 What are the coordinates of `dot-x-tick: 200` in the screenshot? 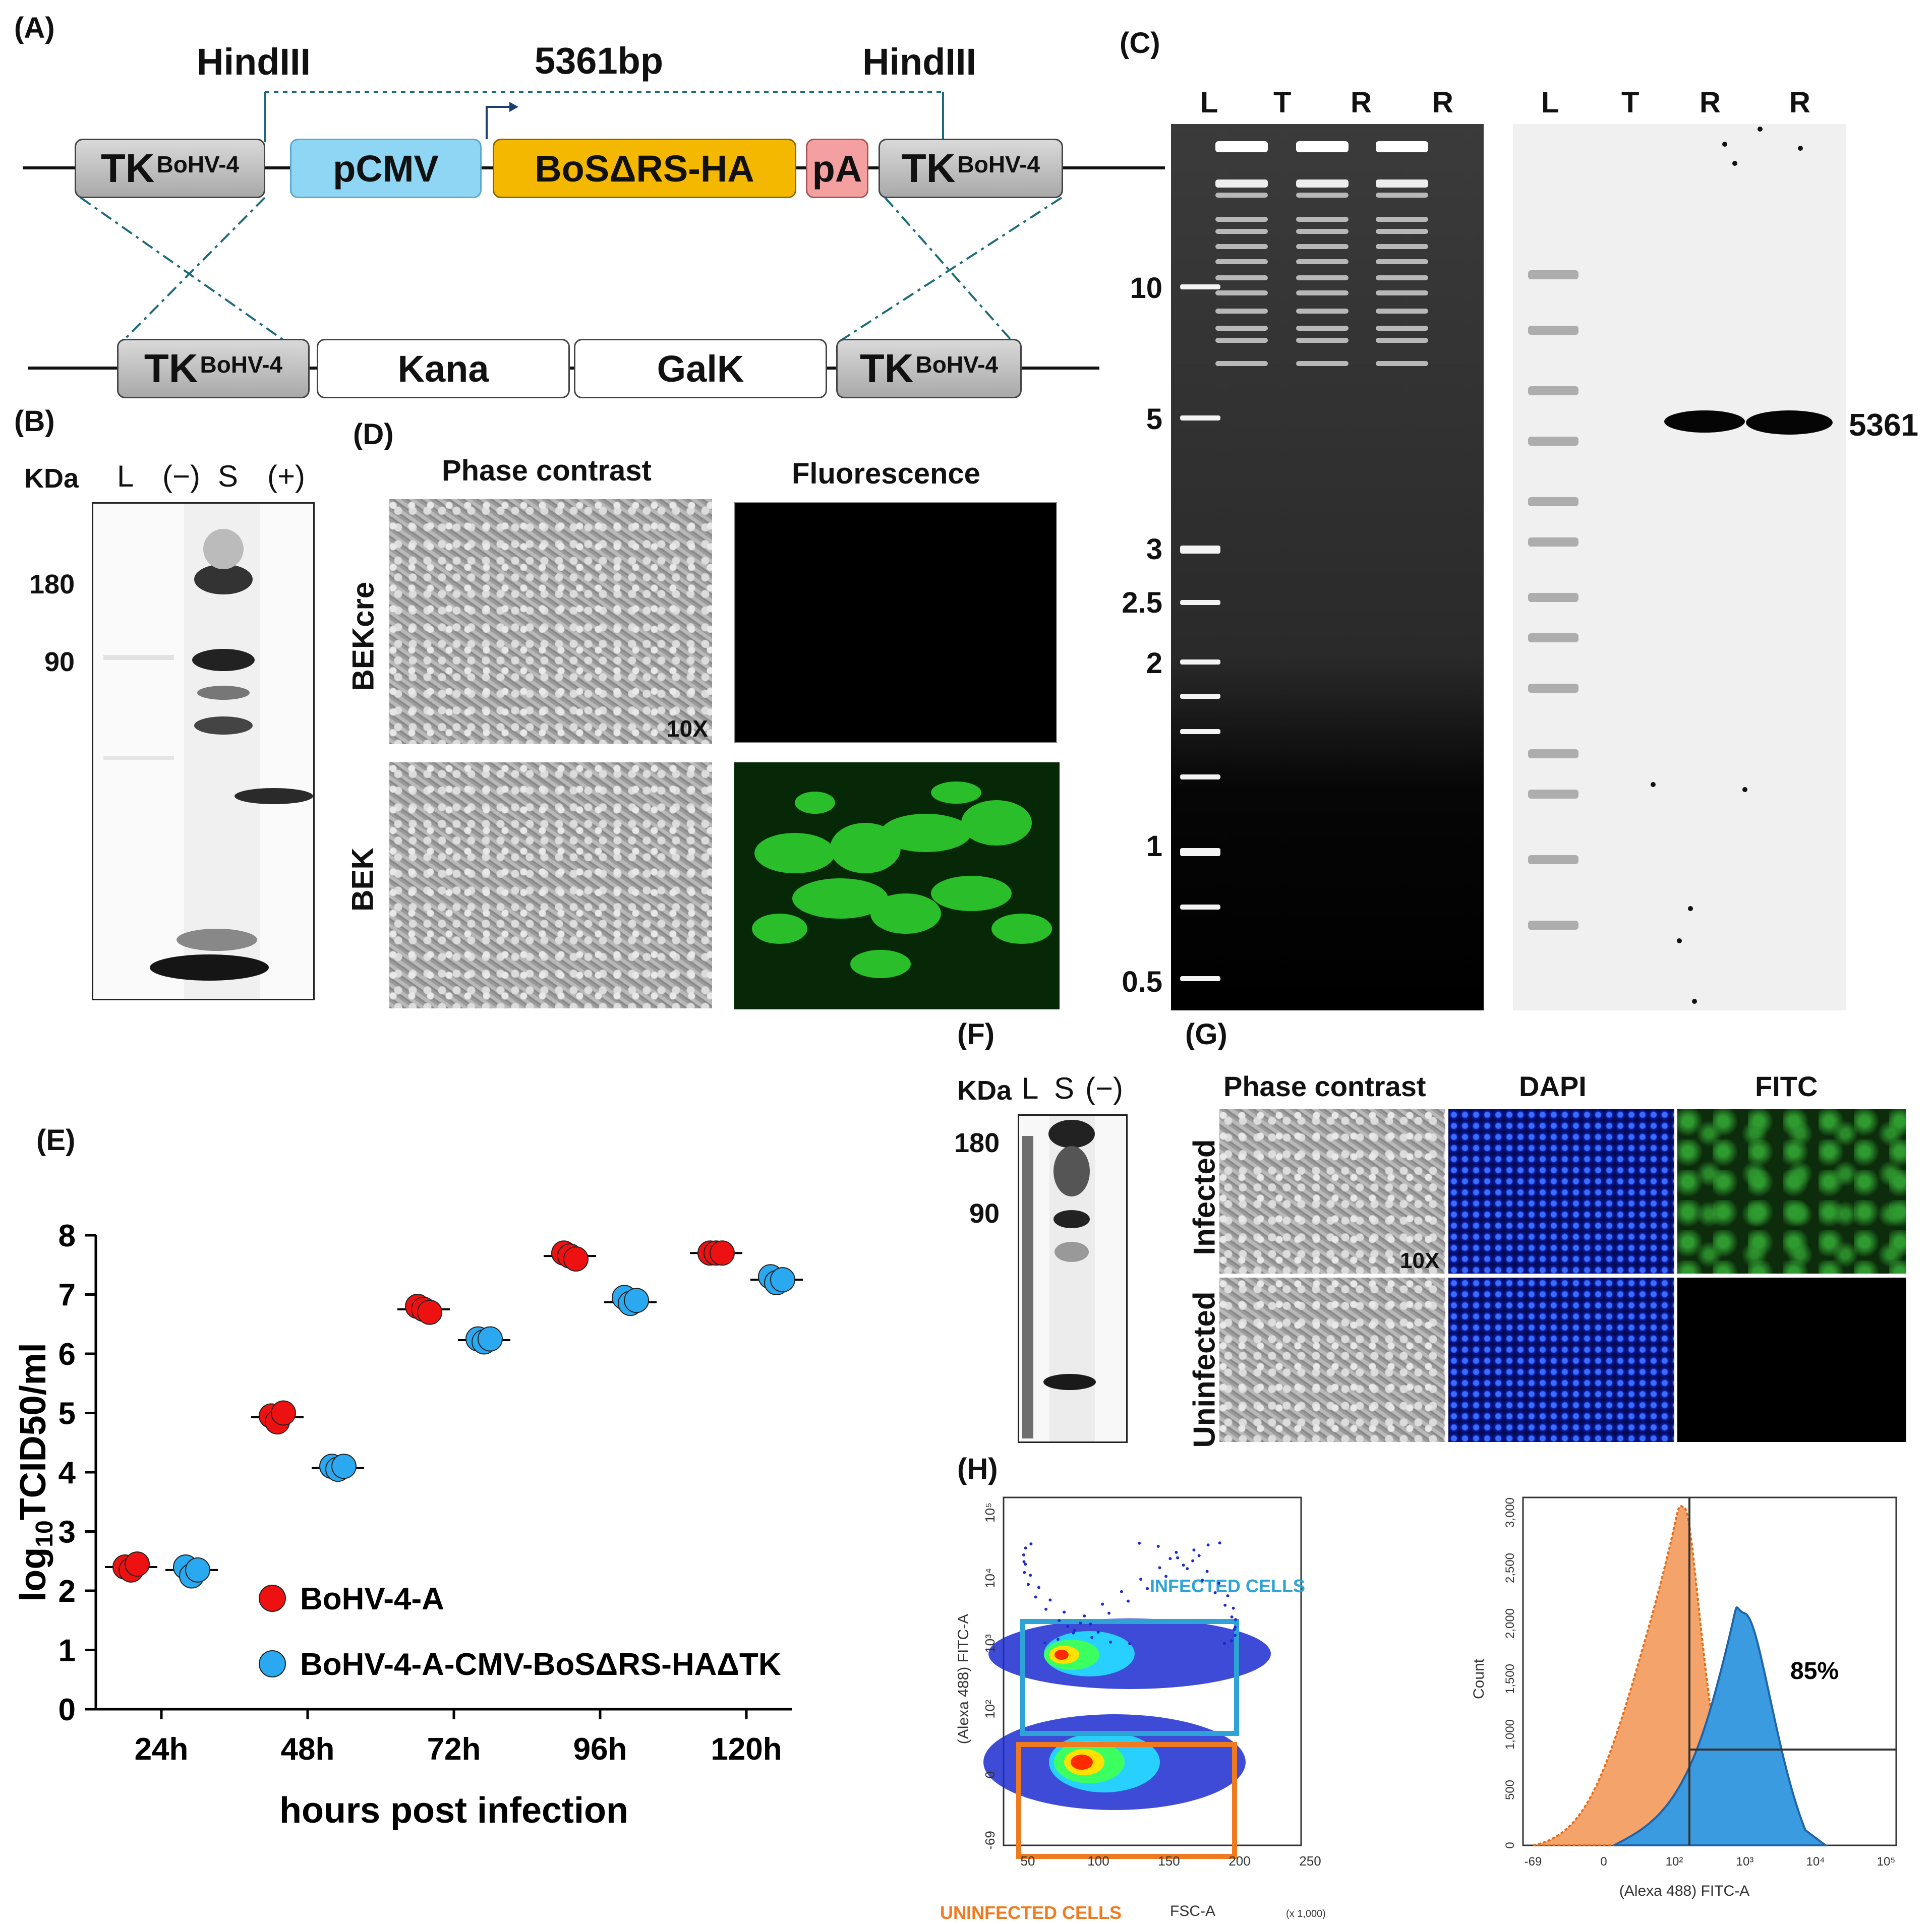 It's located at (1239, 1861).